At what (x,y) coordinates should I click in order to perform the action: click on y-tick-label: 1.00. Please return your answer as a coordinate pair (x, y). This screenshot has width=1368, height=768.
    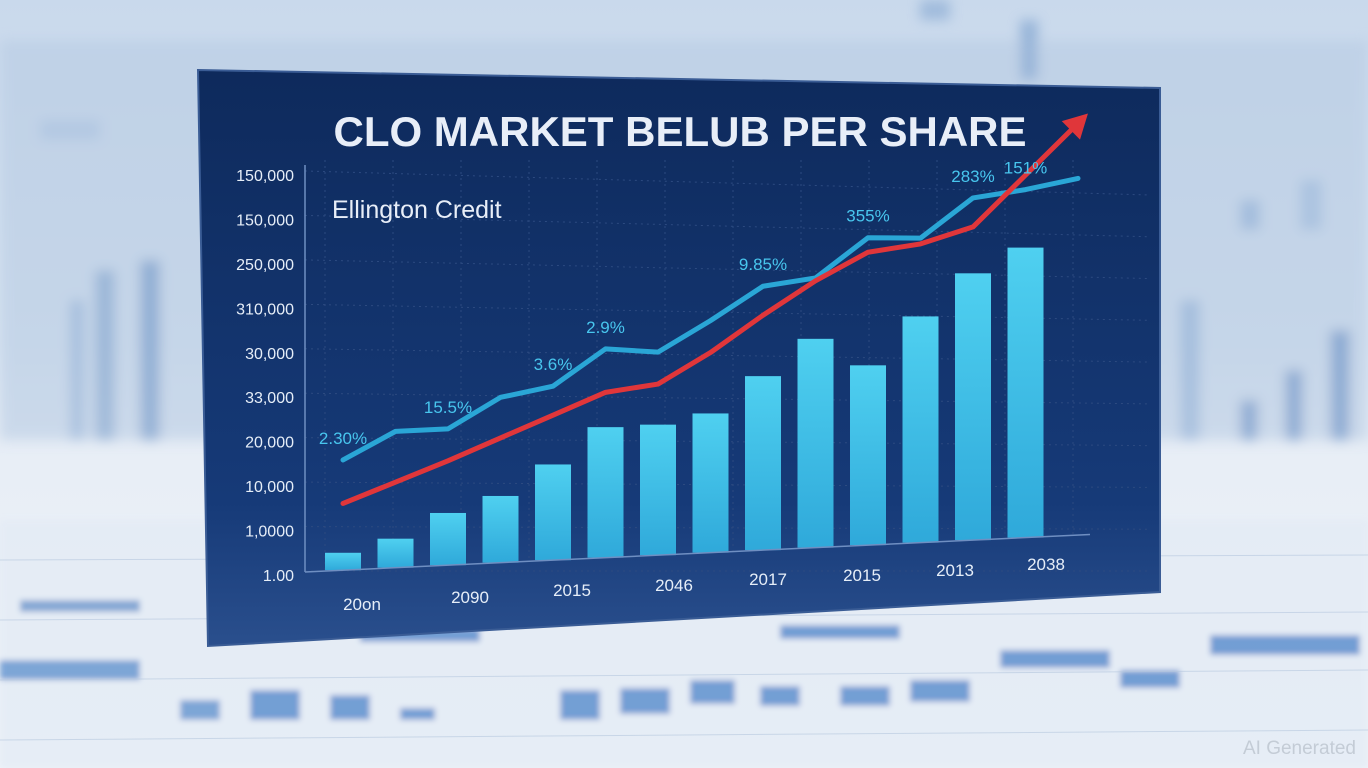
    Looking at the image, I should click on (278, 576).